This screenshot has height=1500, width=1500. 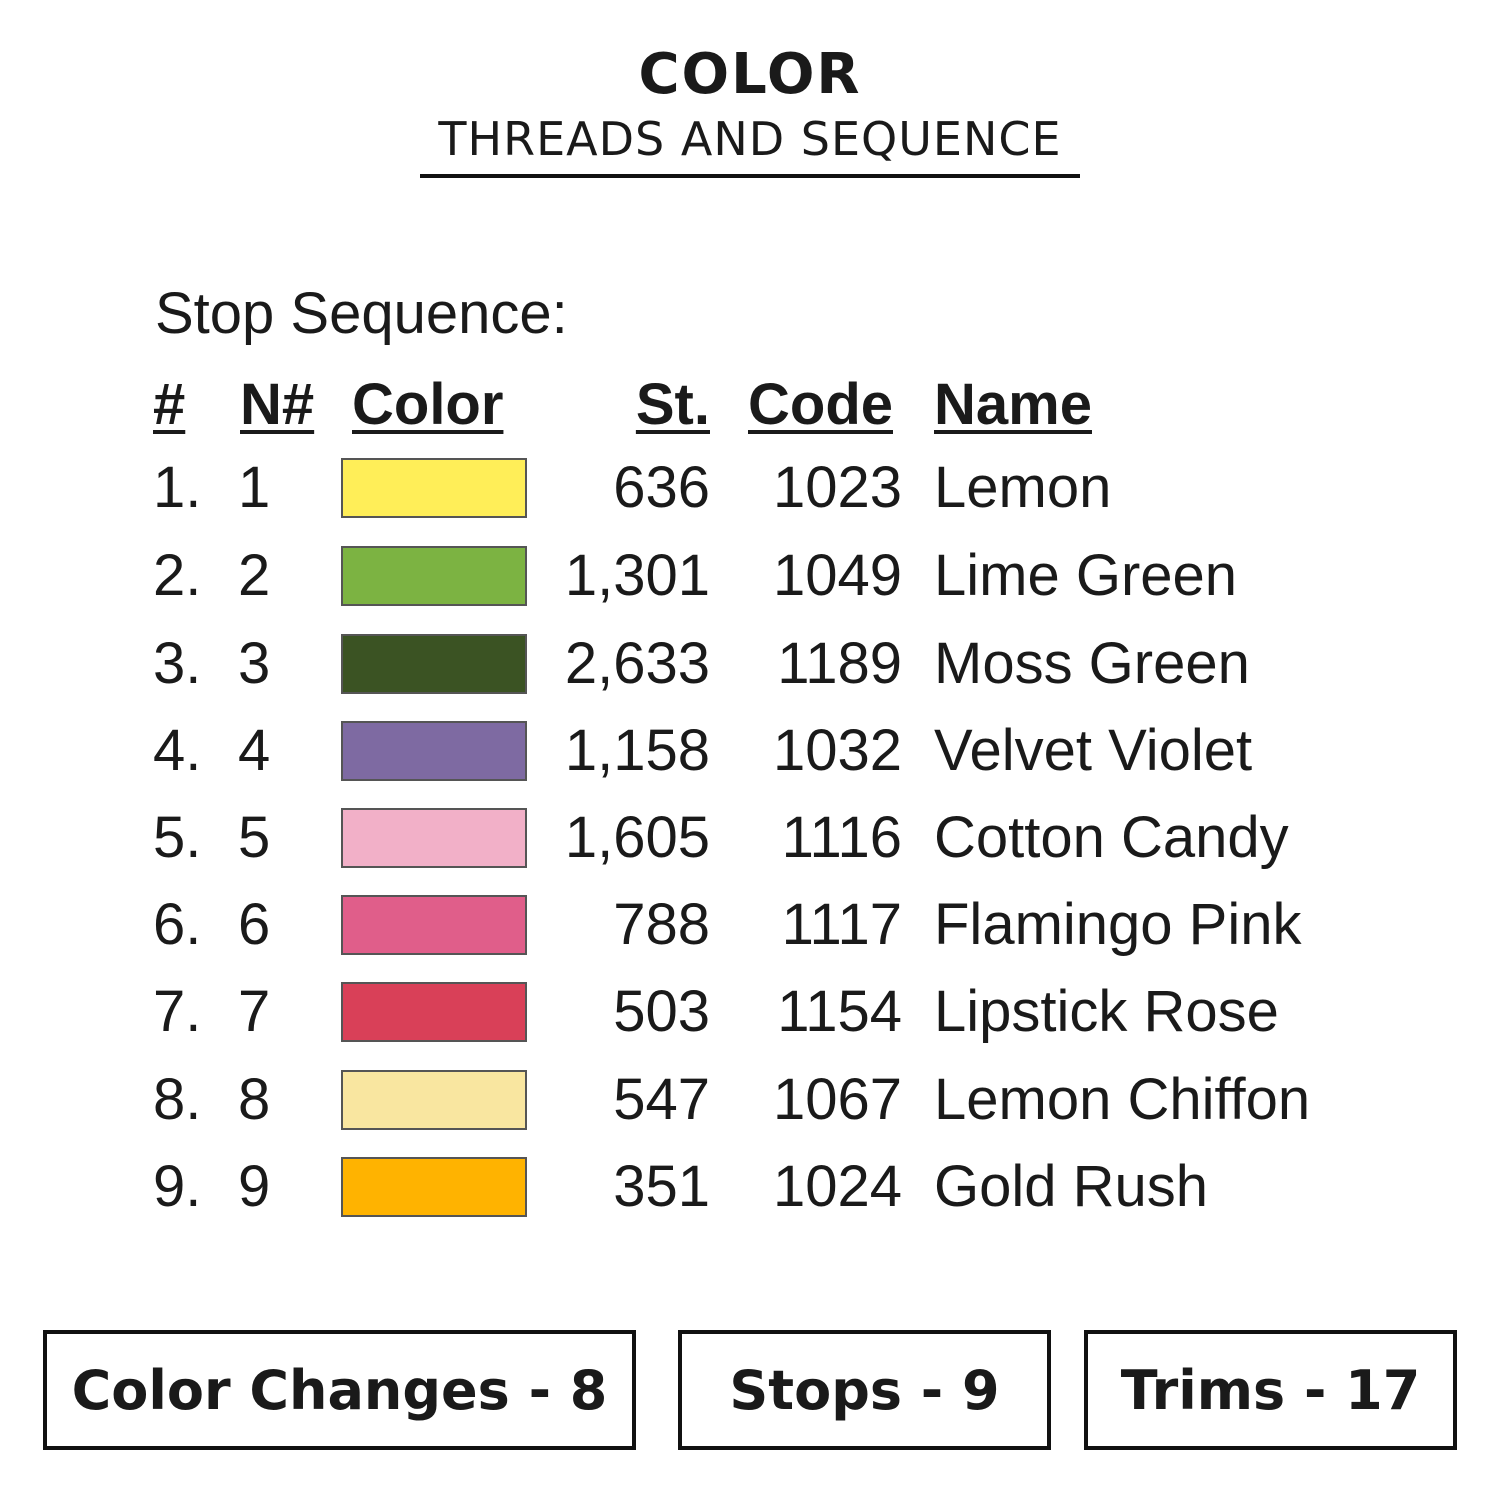 I want to click on row-code: 1049, so click(x=837, y=575).